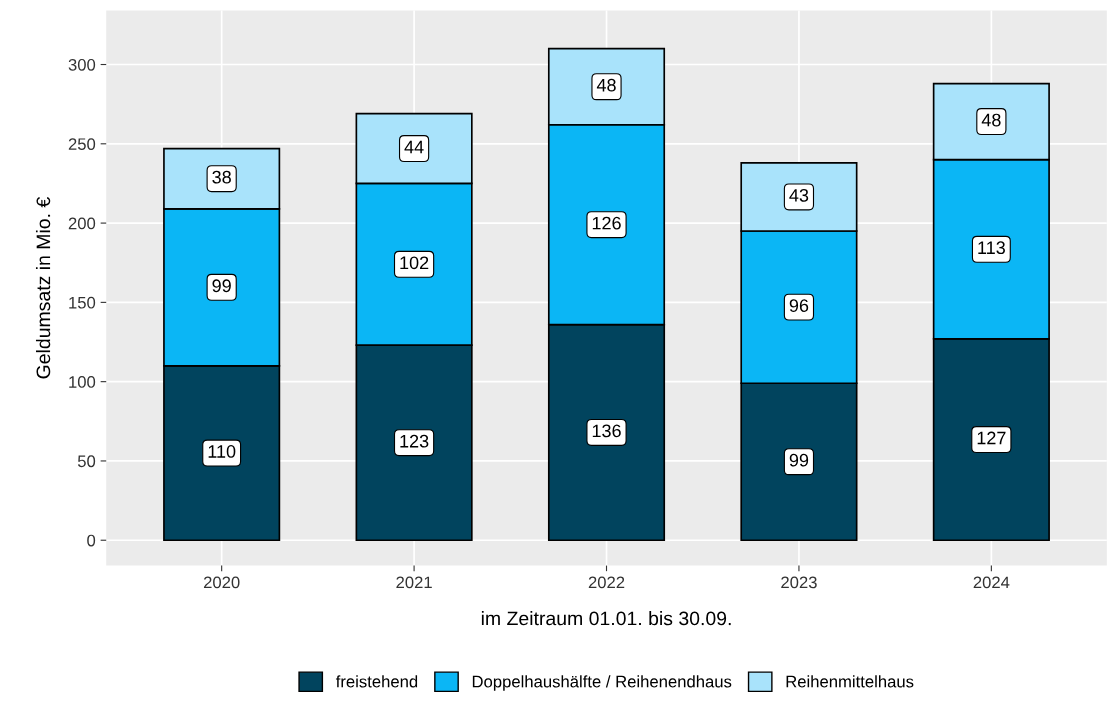 This screenshot has width=1118, height=707. What do you see at coordinates (414, 147) in the screenshot?
I see `data-label: 44` at bounding box center [414, 147].